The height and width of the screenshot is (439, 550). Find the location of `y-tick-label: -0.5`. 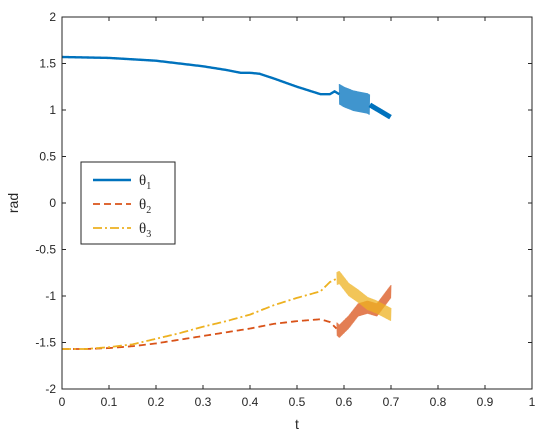

y-tick-label: -0.5 is located at coordinates (45, 250).